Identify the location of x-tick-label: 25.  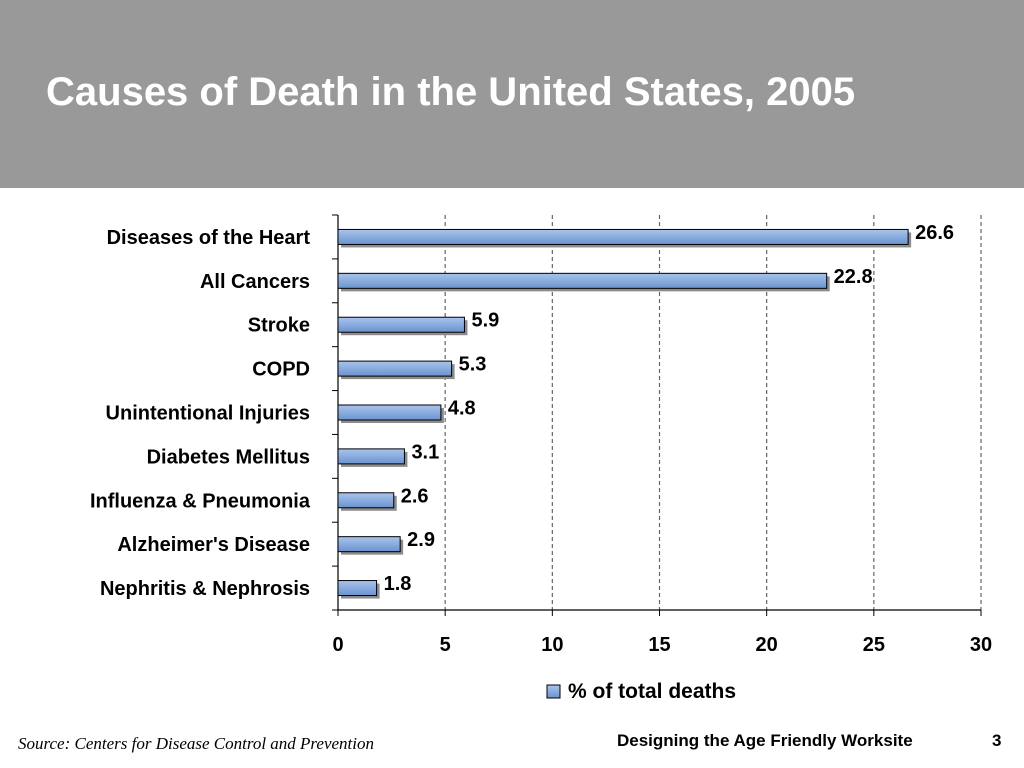
(874, 645).